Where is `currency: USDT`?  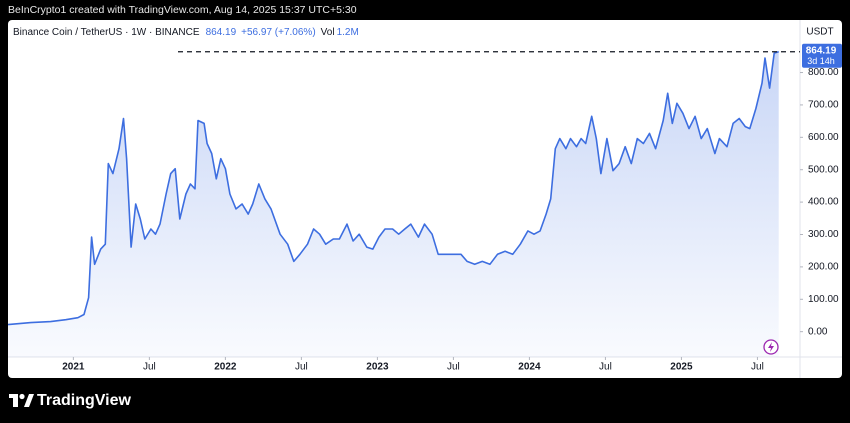 currency: USDT is located at coordinates (819, 32).